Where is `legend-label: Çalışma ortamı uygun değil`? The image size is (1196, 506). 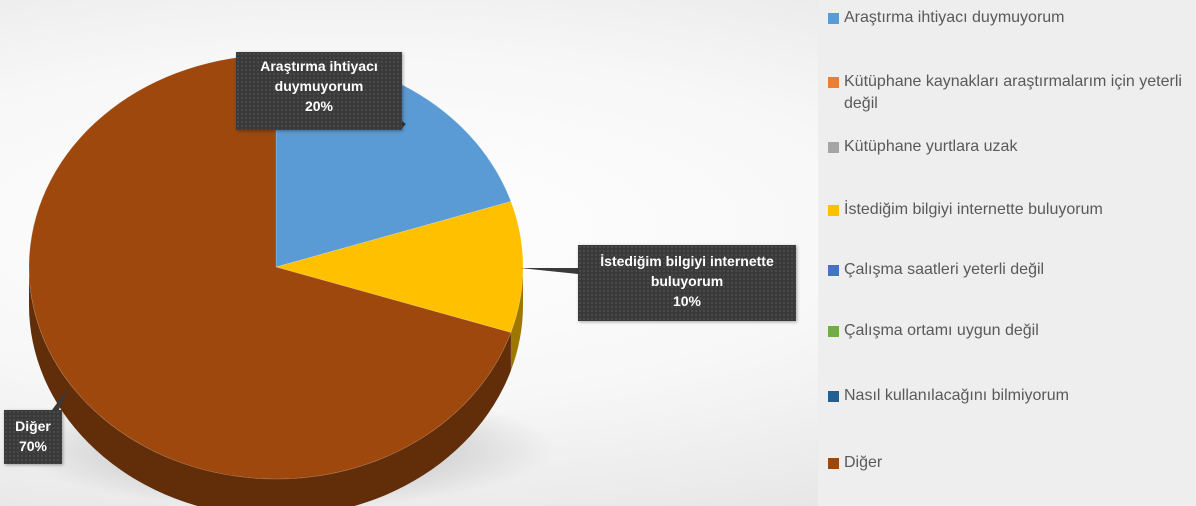 legend-label: Çalışma ortamı uygun değil is located at coordinates (941, 330).